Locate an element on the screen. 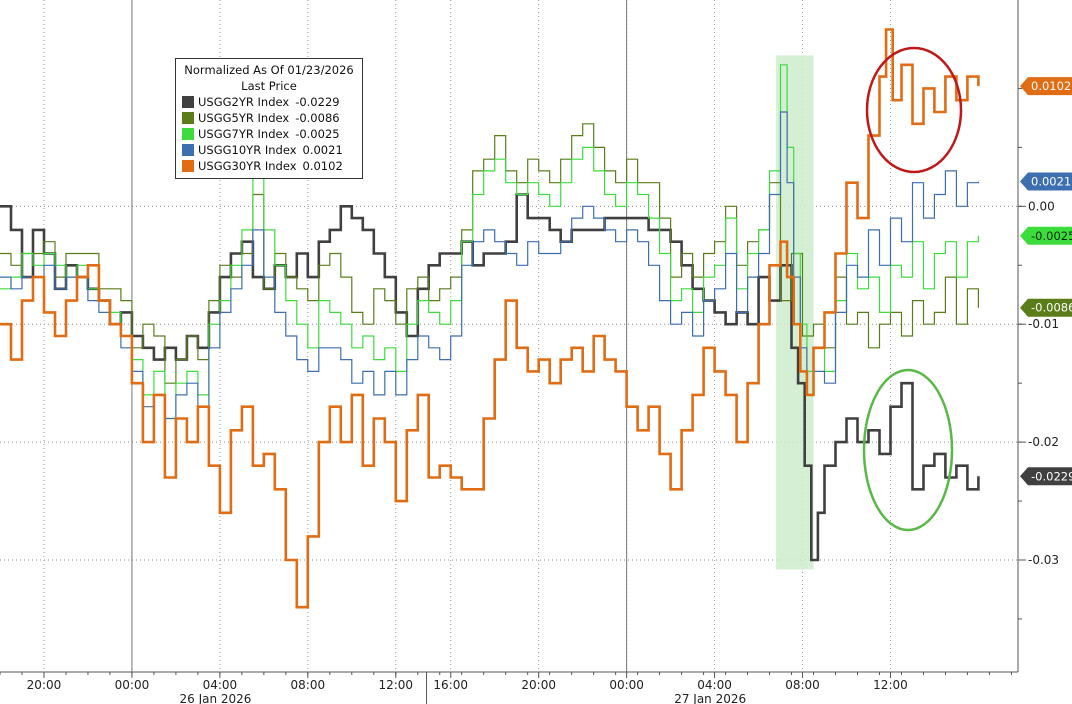 The width and height of the screenshot is (1072, 704). legend-series-value: 0.0021 is located at coordinates (322, 150).